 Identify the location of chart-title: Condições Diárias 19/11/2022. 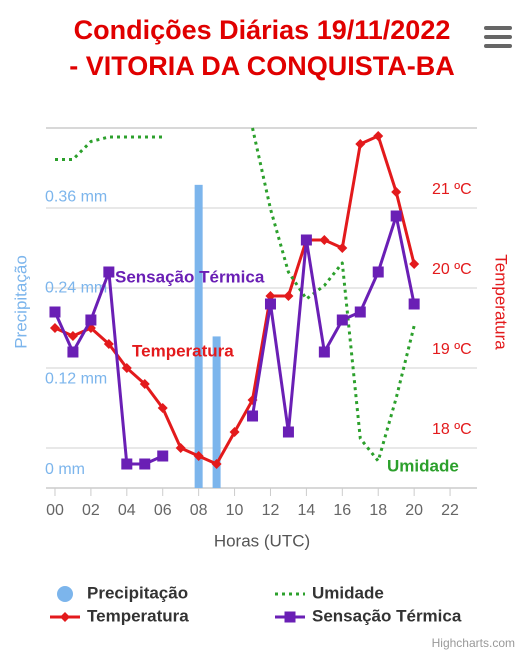
(262, 30).